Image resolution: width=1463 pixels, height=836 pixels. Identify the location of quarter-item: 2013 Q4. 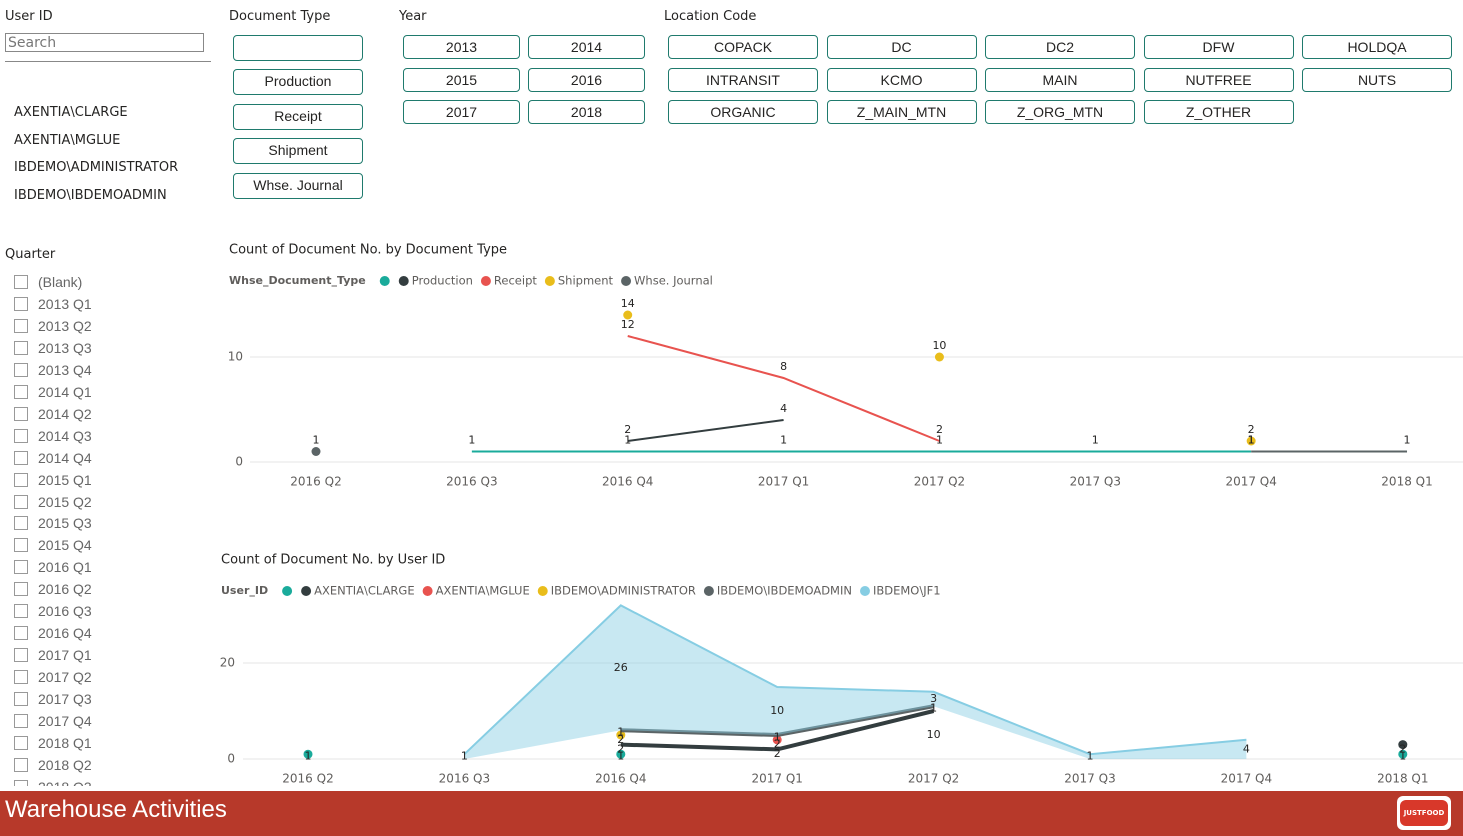
(53, 370).